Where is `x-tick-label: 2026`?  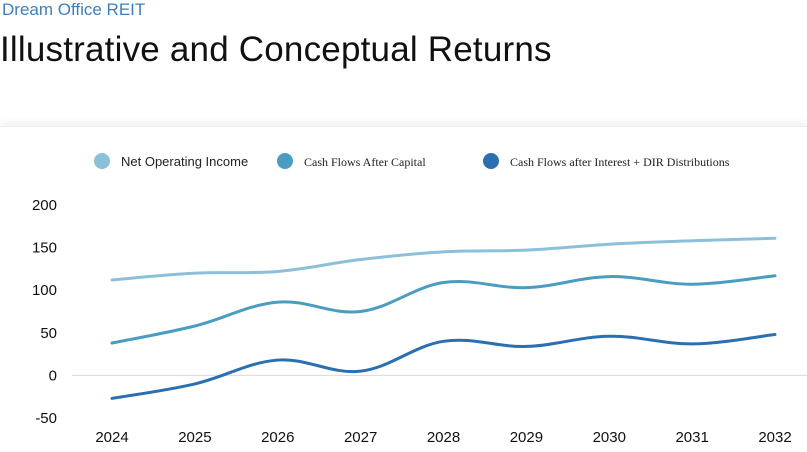
x-tick-label: 2026 is located at coordinates (277, 437).